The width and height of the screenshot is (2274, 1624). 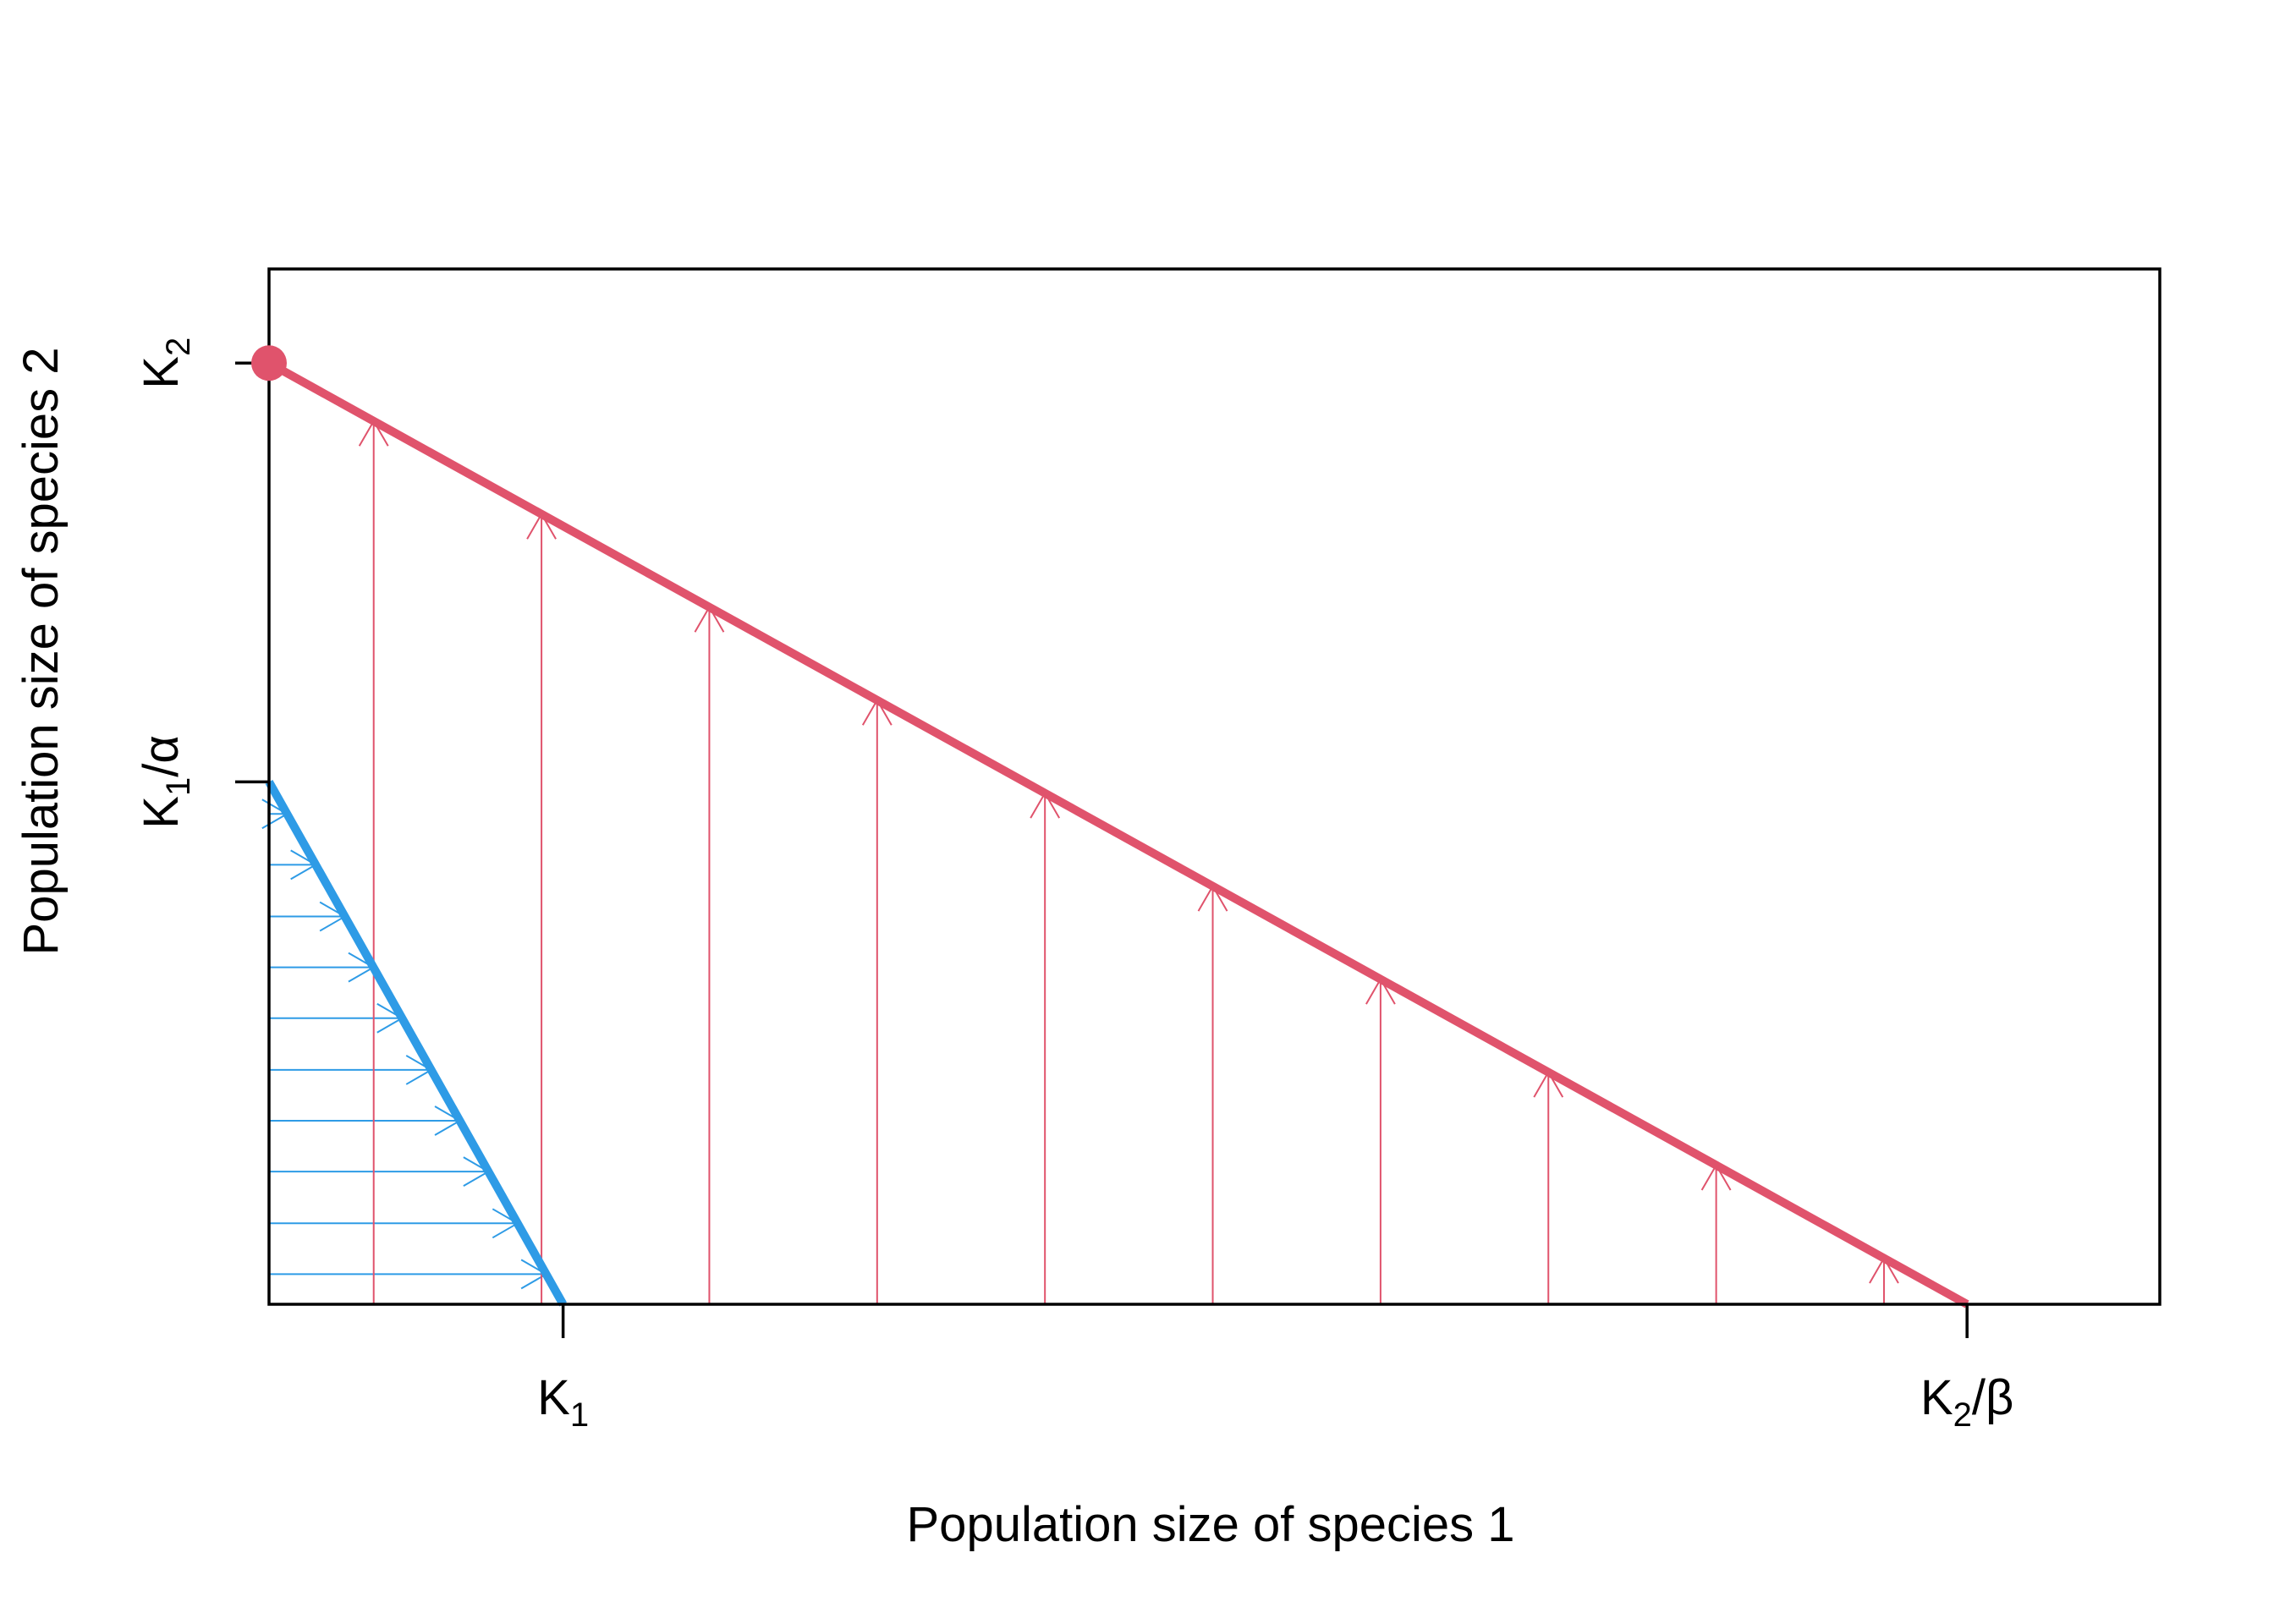 What do you see at coordinates (416, 1043) in the screenshot?
I see `species-1-isocline-line` at bounding box center [416, 1043].